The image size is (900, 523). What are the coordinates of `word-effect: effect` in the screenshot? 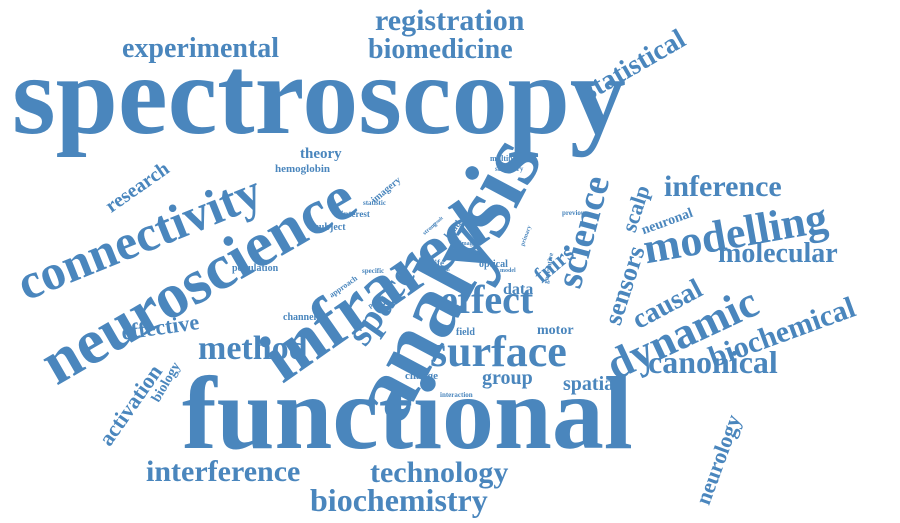 It's located at (487, 299).